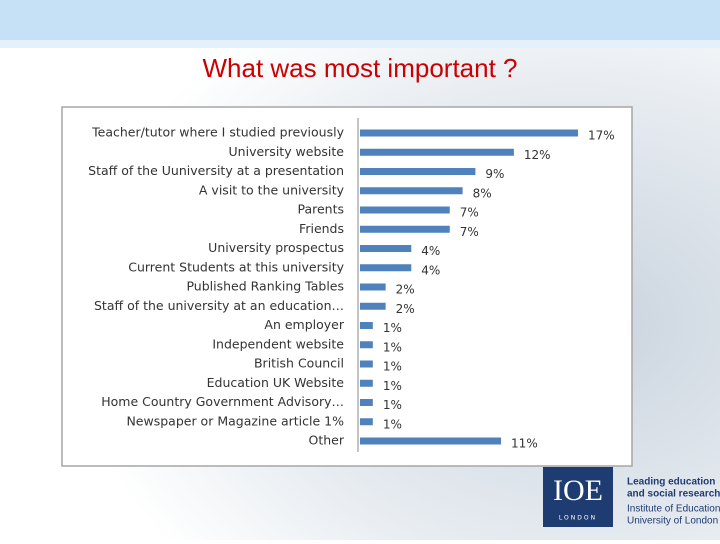  I want to click on category-label: Current Students at this university, so click(236, 266).